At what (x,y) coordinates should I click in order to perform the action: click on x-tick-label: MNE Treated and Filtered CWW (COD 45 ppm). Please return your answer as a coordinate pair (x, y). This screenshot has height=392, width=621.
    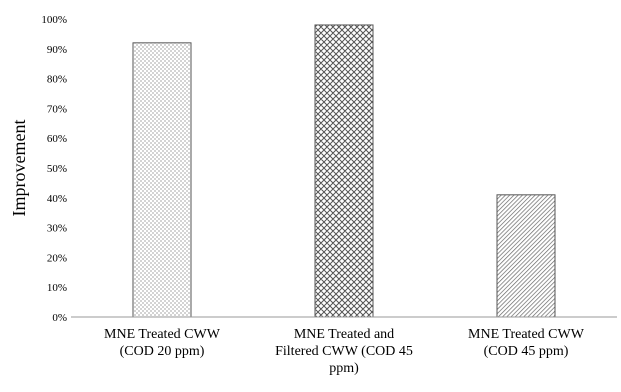
    Looking at the image, I should click on (344, 351).